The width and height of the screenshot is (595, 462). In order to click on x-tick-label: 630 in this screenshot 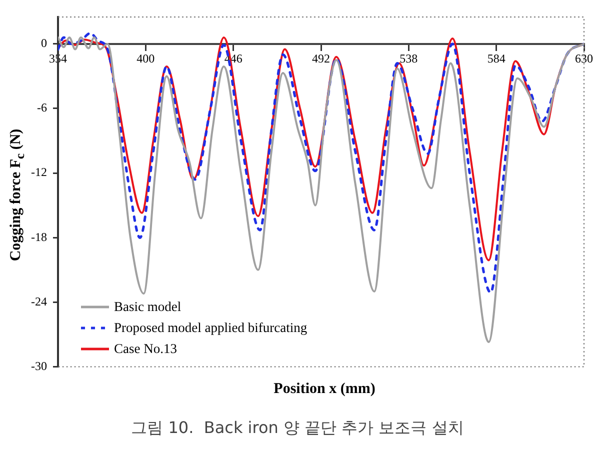, I will do `click(584, 58)`.